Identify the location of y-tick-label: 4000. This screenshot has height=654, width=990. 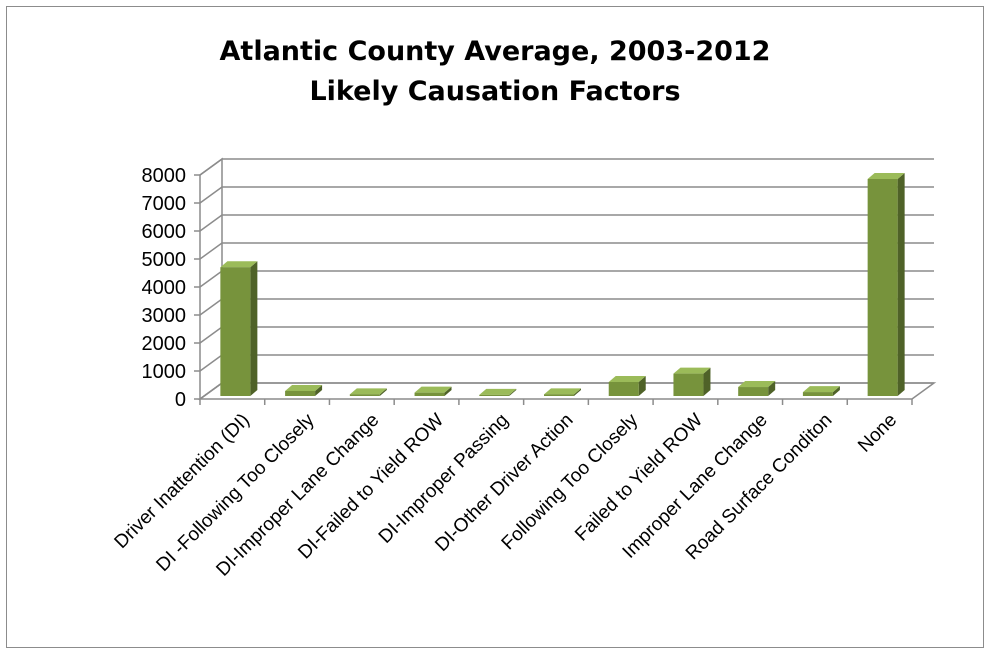
(164, 288).